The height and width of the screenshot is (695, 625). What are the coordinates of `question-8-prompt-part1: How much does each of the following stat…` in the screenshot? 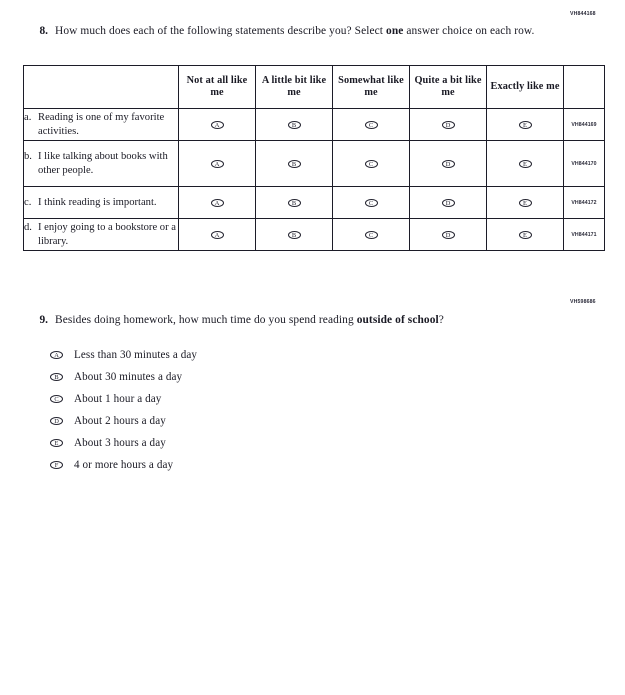 It's located at (221, 31).